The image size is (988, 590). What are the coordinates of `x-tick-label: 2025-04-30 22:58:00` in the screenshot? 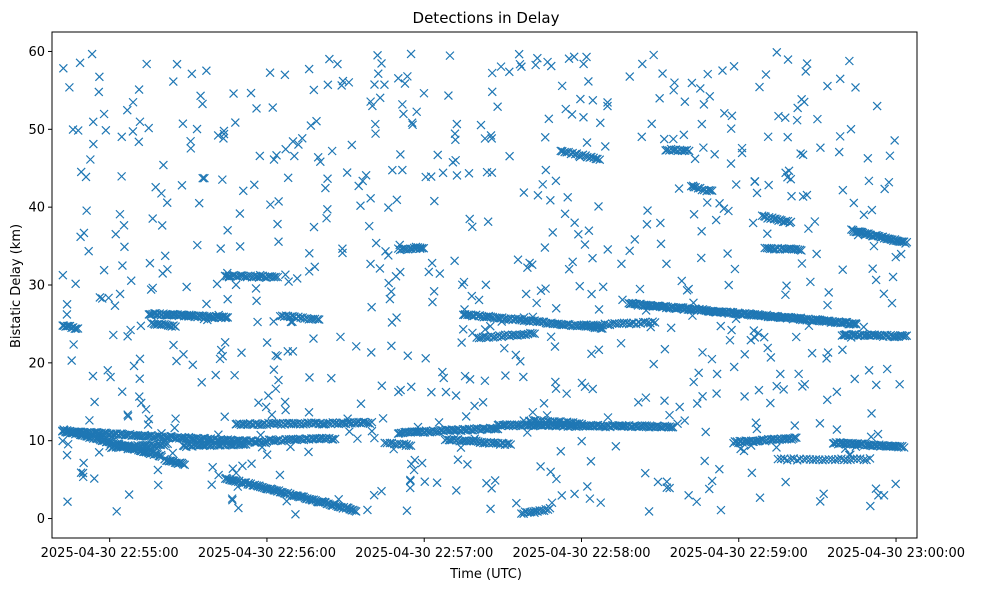 It's located at (581, 553).